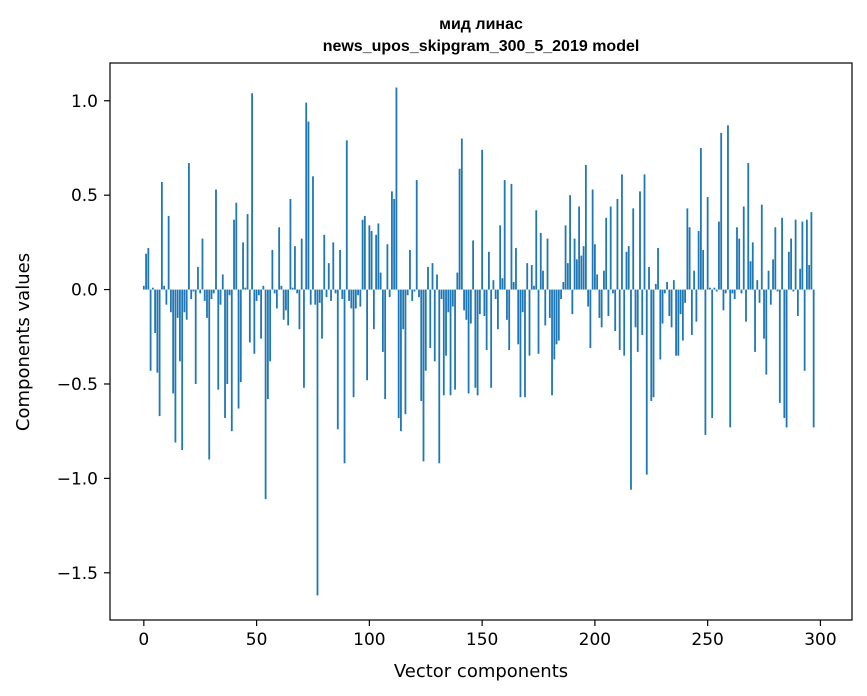 This screenshot has width=867, height=696. I want to click on y-axis-label: Components values, so click(23, 342).